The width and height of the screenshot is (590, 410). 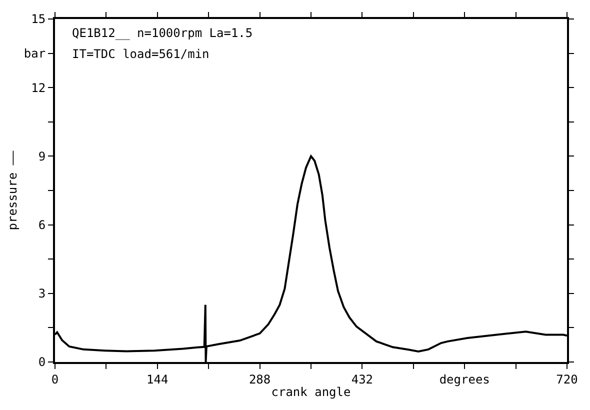 What do you see at coordinates (42, 362) in the screenshot?
I see `y-tick-label: 0` at bounding box center [42, 362].